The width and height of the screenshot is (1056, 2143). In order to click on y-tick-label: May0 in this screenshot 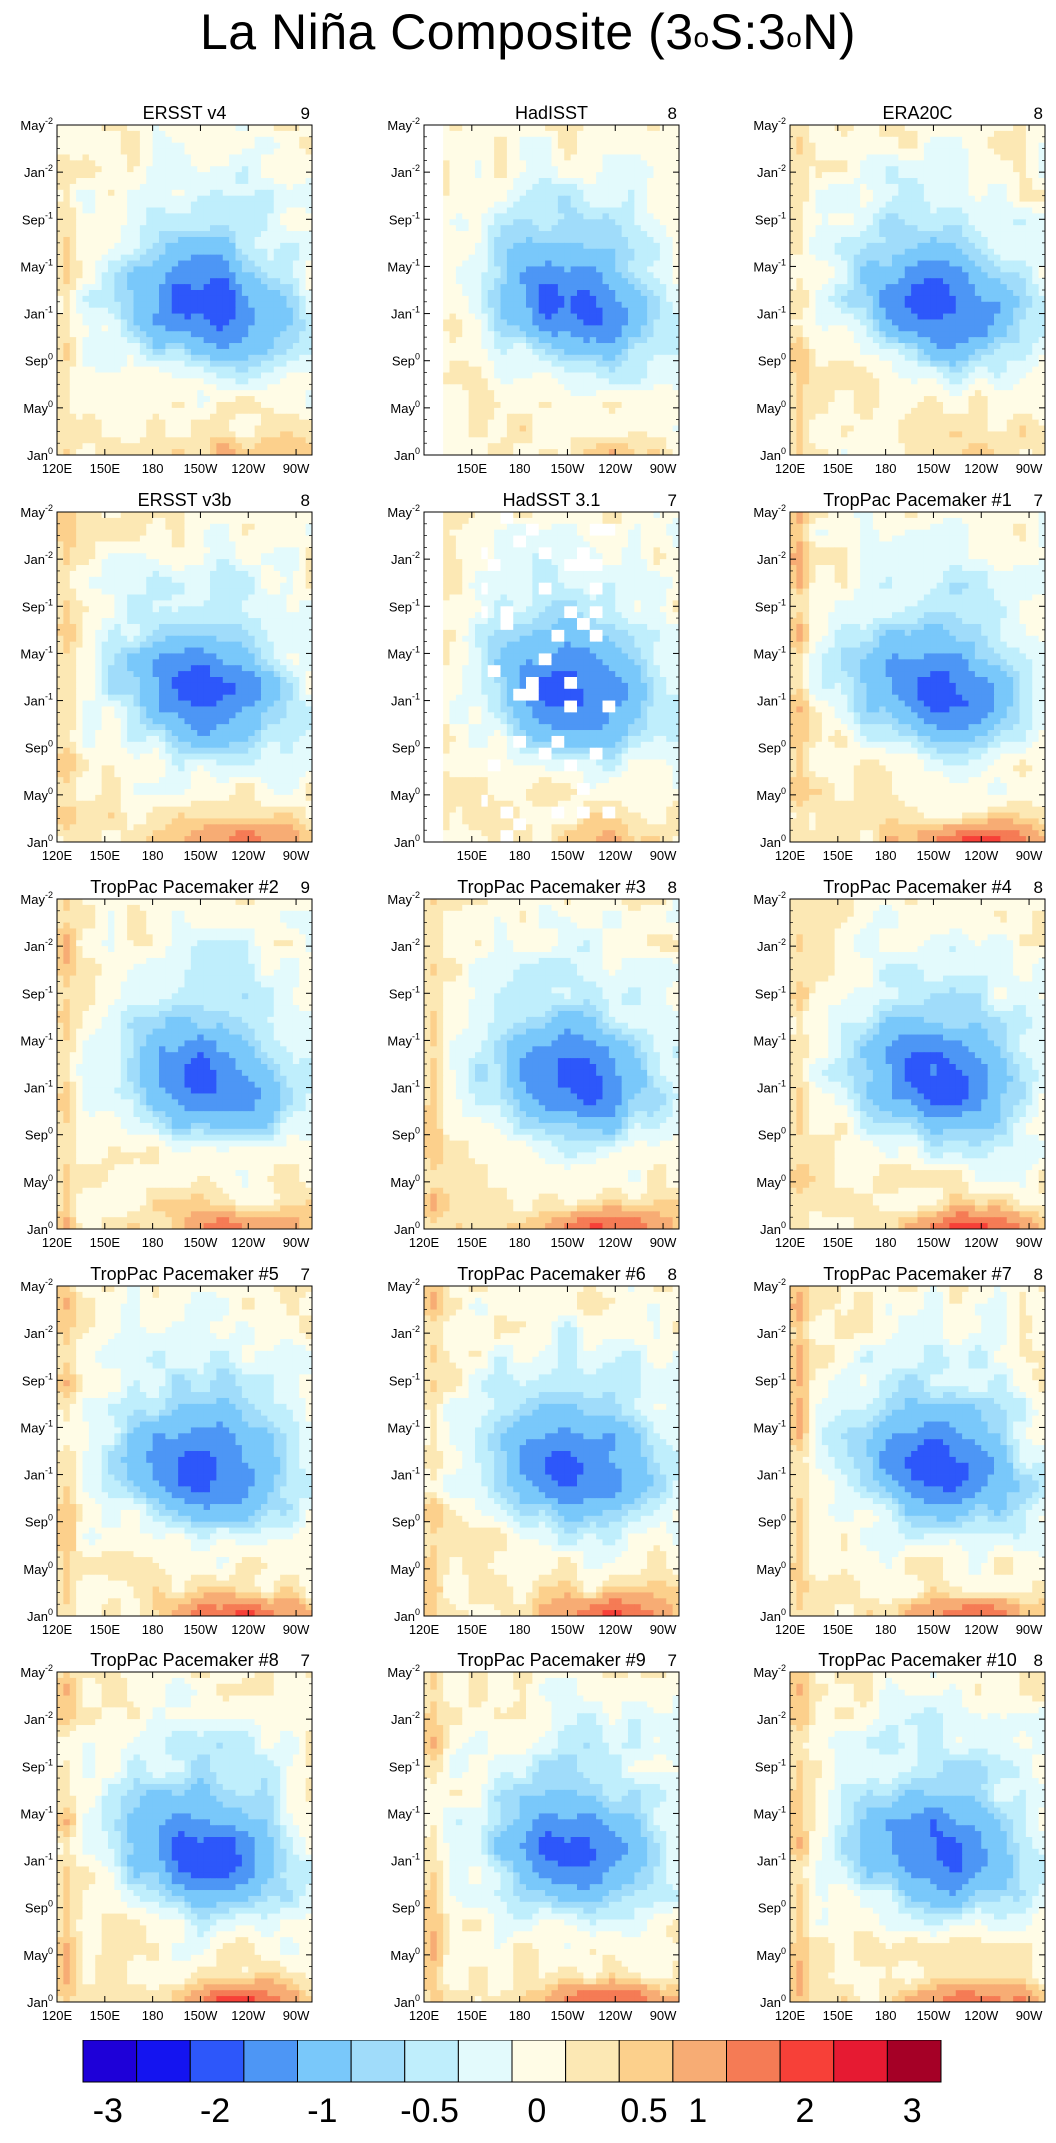, I will do `click(405, 407)`.